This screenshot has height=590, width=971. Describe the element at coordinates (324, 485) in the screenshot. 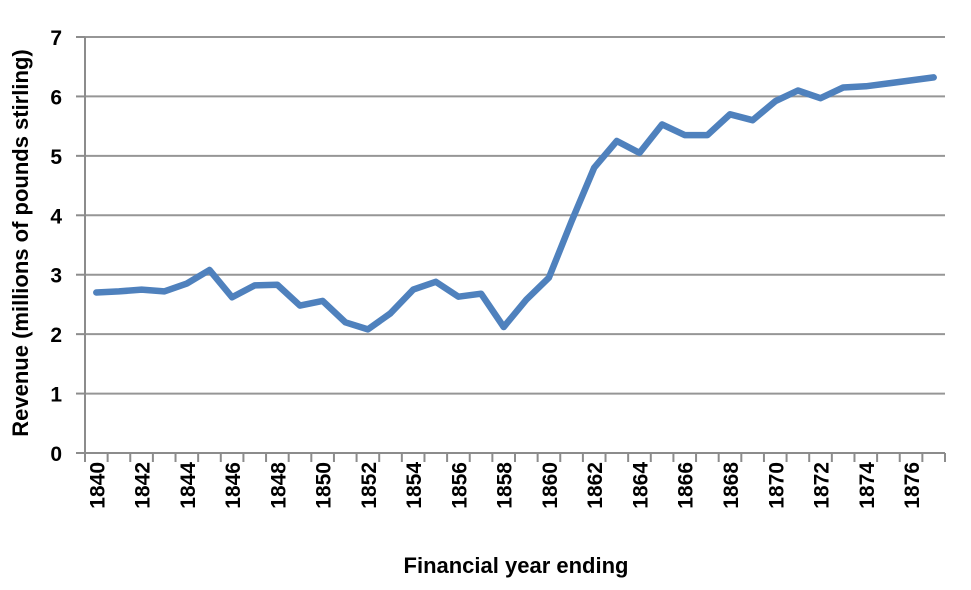

I see `x-tick-label: 1850` at that location.